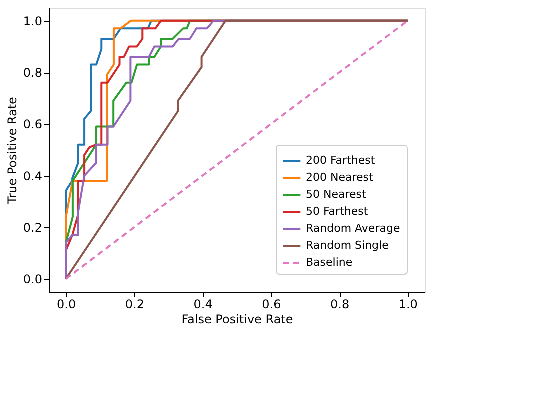 The image size is (539, 402). I want to click on legend-label: Random Single, so click(348, 245).